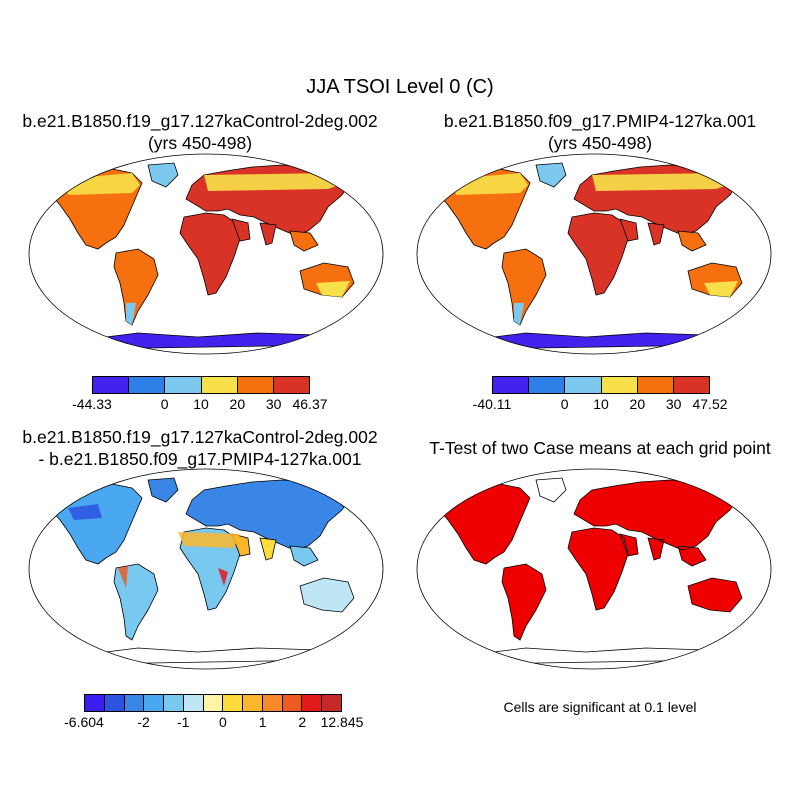  I want to click on cb2-label-0: -40.11, so click(492, 404).